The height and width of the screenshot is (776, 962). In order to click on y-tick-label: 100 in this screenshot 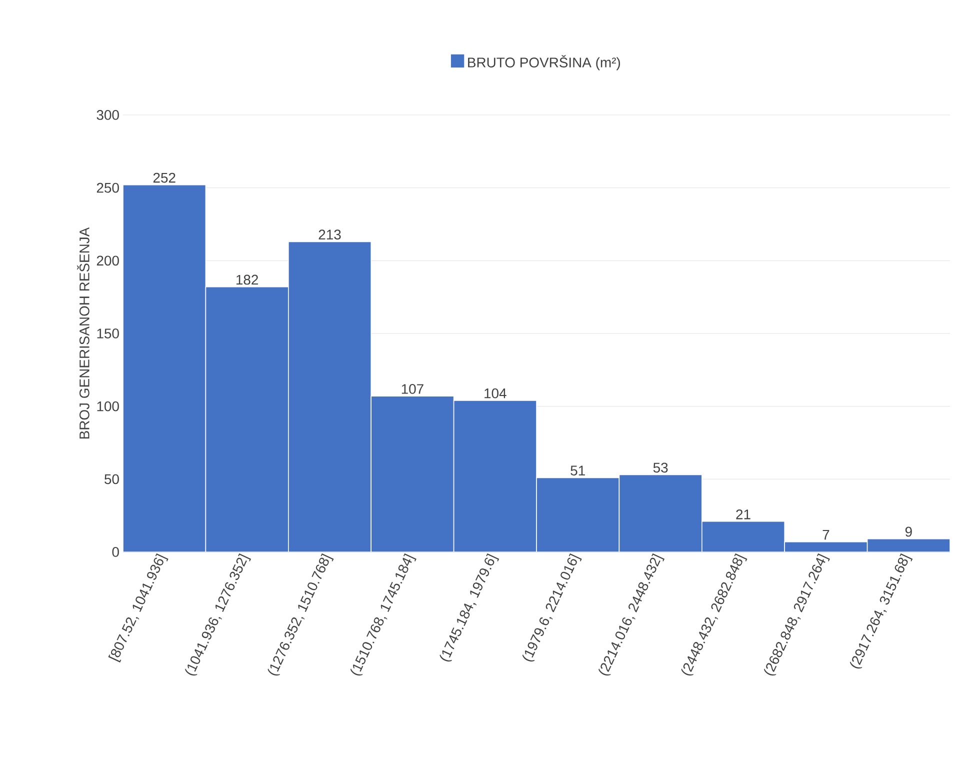, I will do `click(108, 406)`.